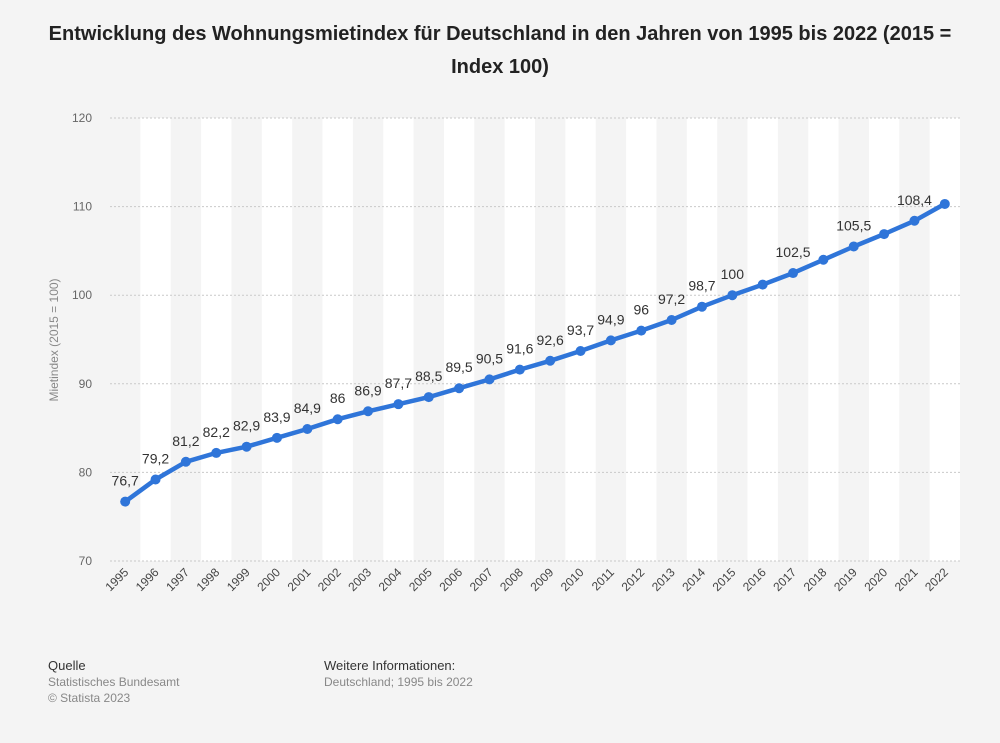 The height and width of the screenshot is (743, 1000). I want to click on data-label: 79,2, so click(155, 458).